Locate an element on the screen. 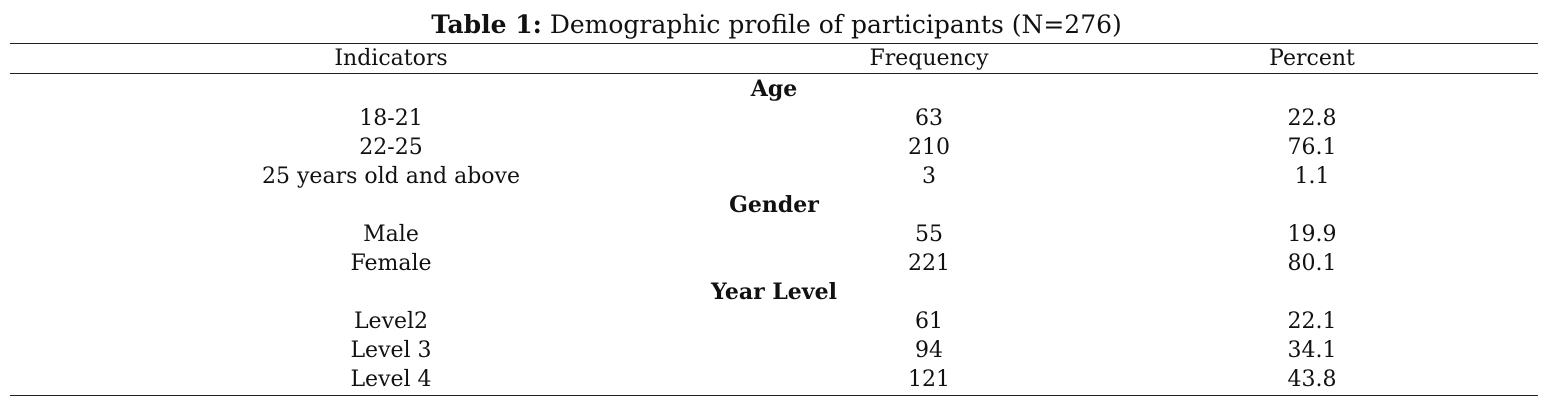  bottom-rule is located at coordinates (774, 395).